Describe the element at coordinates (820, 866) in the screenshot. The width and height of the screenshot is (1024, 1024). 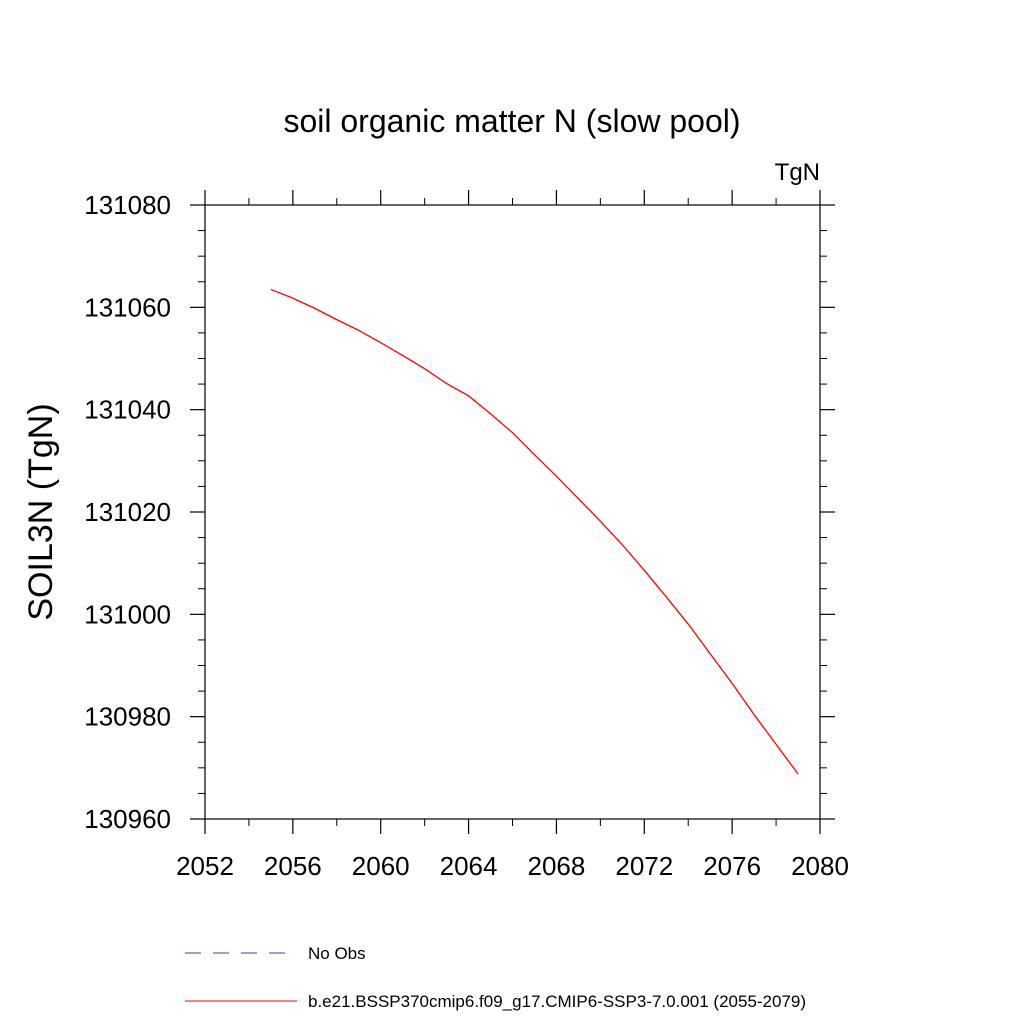
I see `x-tick-label: 2080` at that location.